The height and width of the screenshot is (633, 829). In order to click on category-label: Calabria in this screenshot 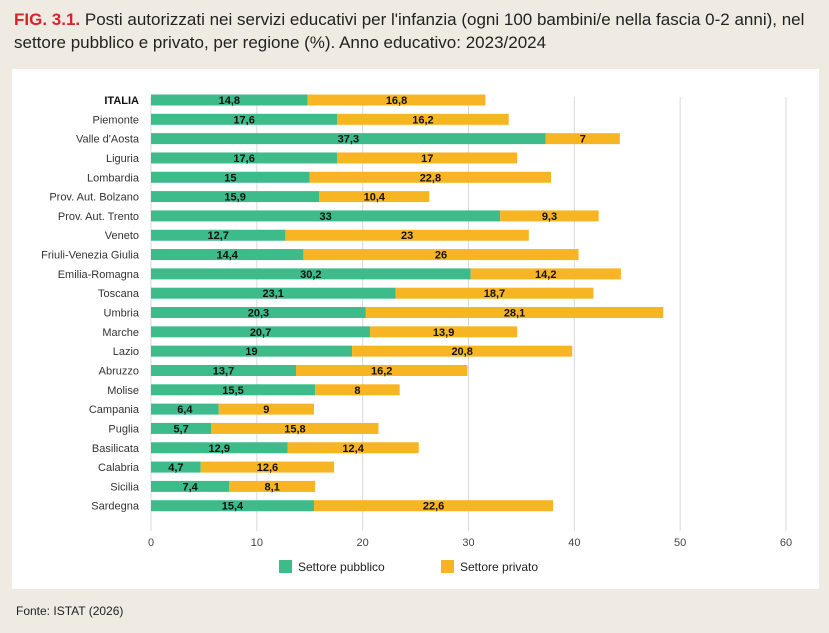, I will do `click(119, 468)`.